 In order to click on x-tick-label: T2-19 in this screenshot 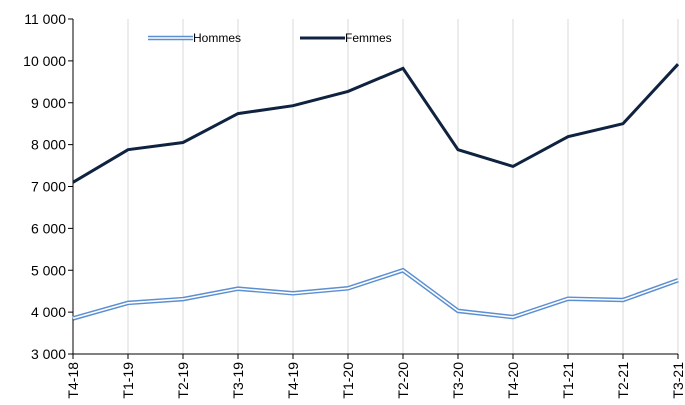, I will do `click(183, 380)`.